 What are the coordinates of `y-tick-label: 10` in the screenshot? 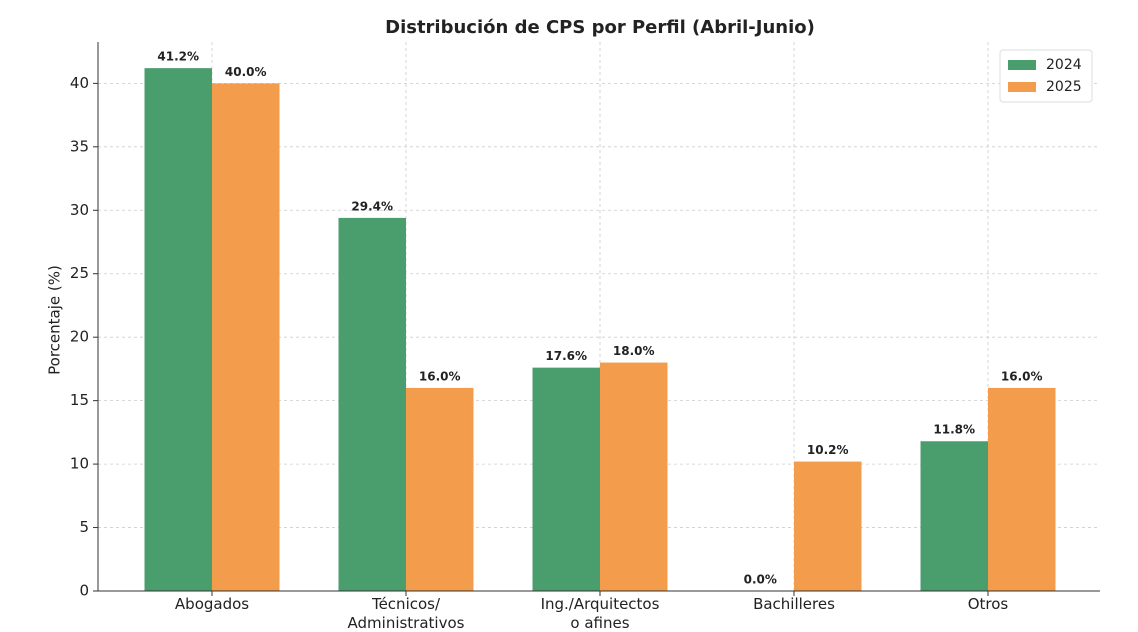 It's located at (79, 464).